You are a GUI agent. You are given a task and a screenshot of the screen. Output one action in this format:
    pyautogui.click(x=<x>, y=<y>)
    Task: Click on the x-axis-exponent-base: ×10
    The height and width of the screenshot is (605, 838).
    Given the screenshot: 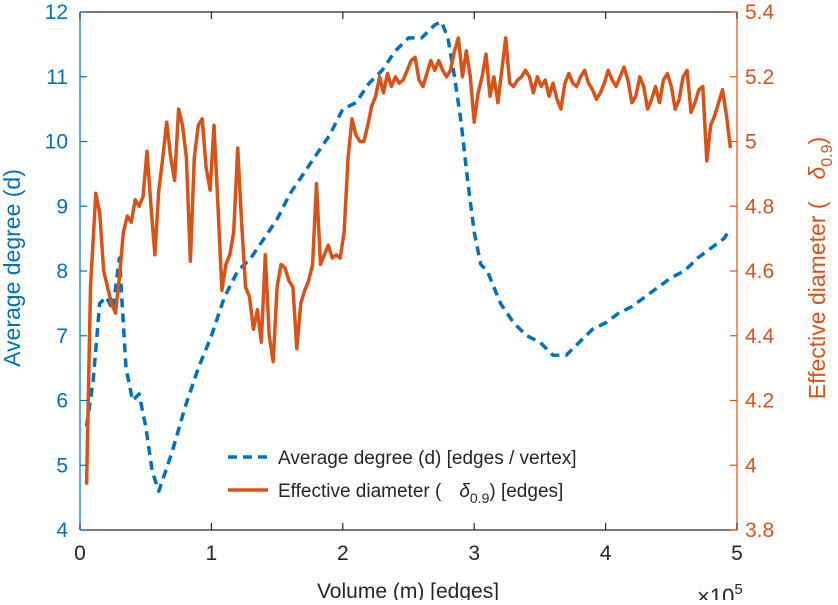 What is the action you would take?
    pyautogui.click(x=715, y=592)
    